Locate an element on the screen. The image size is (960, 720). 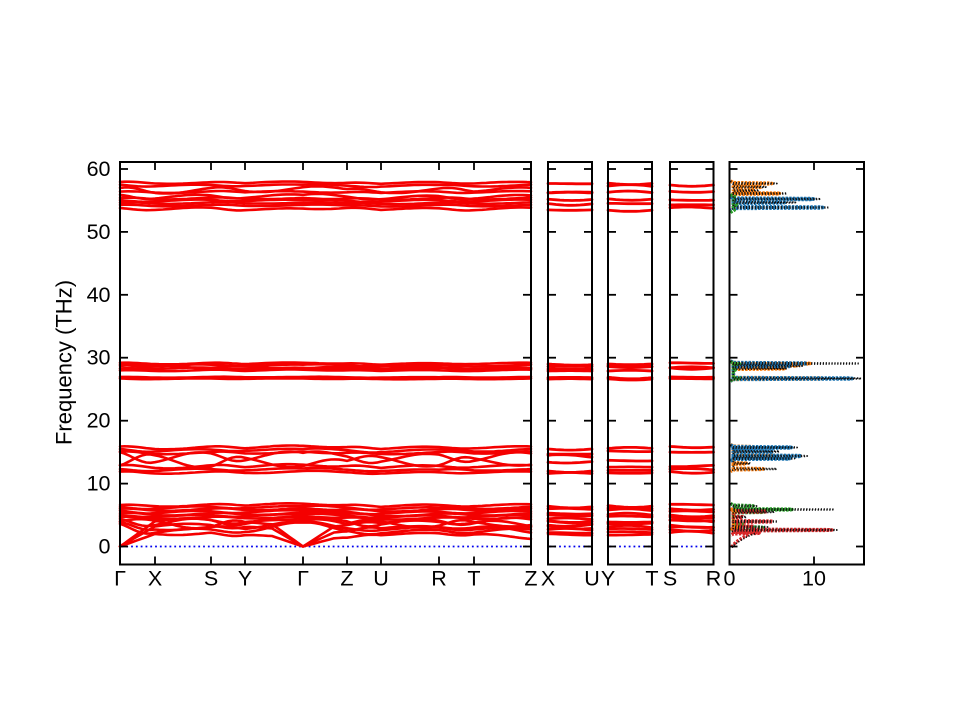
svg-text: 50 is located at coordinates (99, 232).